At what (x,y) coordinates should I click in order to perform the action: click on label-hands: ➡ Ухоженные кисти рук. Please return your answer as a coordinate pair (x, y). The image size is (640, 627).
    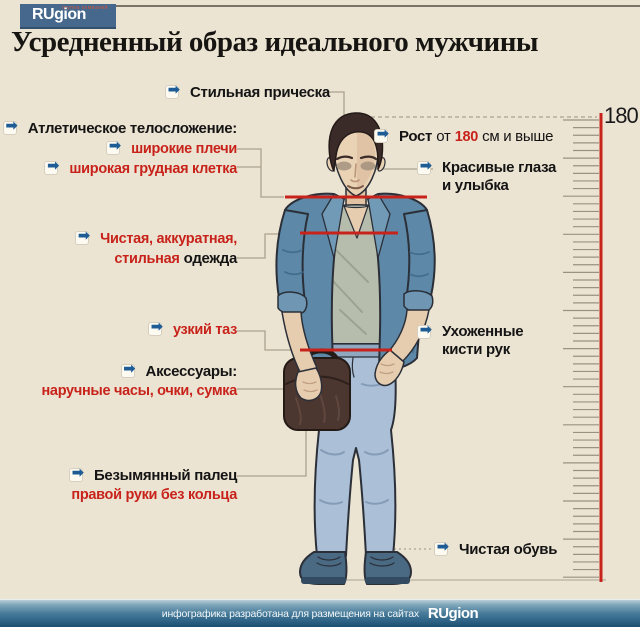
    Looking at the image, I should click on (469, 340).